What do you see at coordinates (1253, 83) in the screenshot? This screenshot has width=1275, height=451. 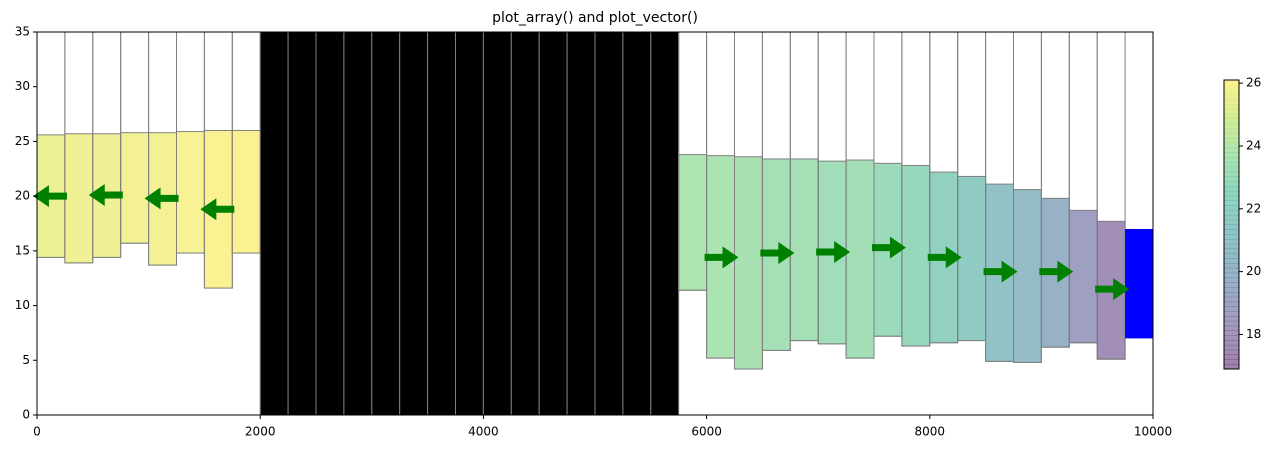 I see `colorbar-tick-label: 26` at bounding box center [1253, 83].